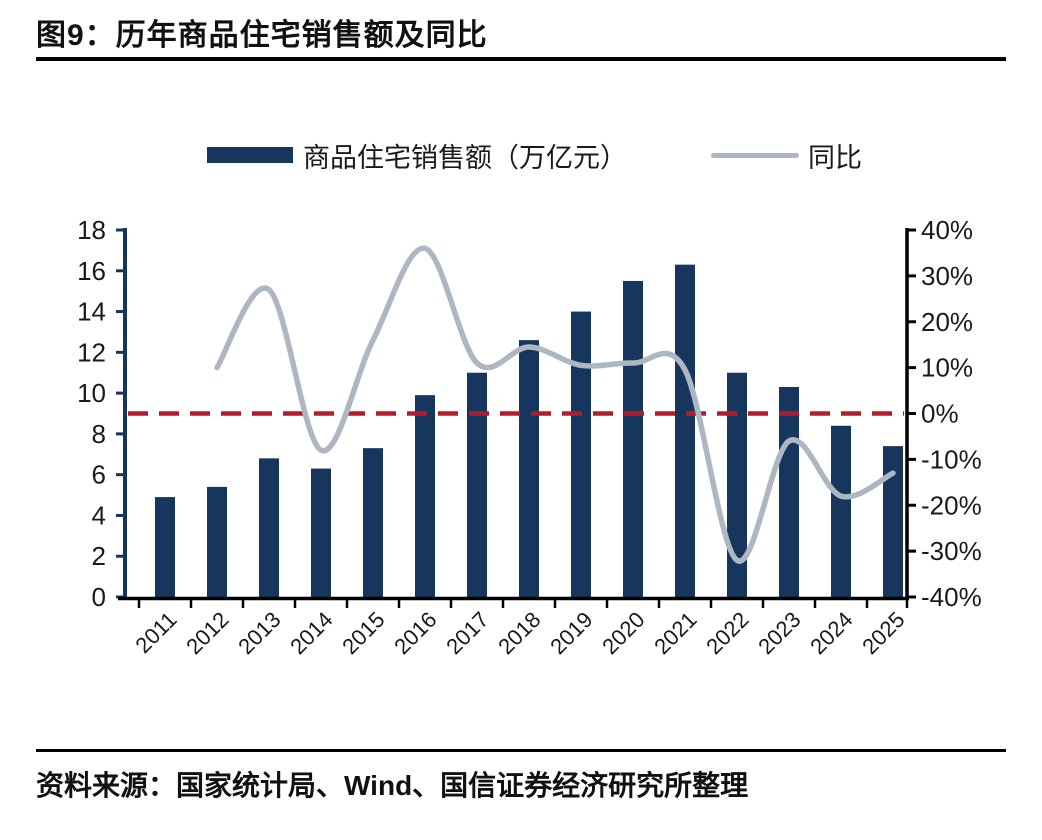  Describe the element at coordinates (831, 633) in the screenshot. I see `x-axis-year-label: 2024` at that location.